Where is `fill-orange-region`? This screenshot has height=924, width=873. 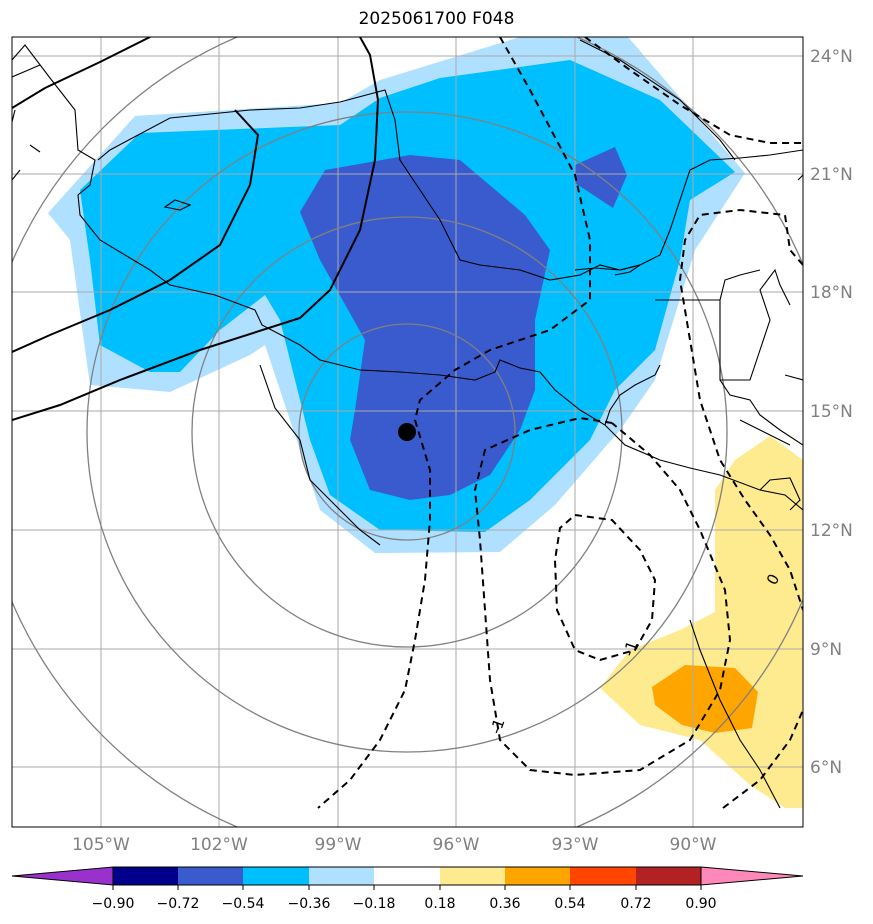
fill-orange-region is located at coordinates (705, 699).